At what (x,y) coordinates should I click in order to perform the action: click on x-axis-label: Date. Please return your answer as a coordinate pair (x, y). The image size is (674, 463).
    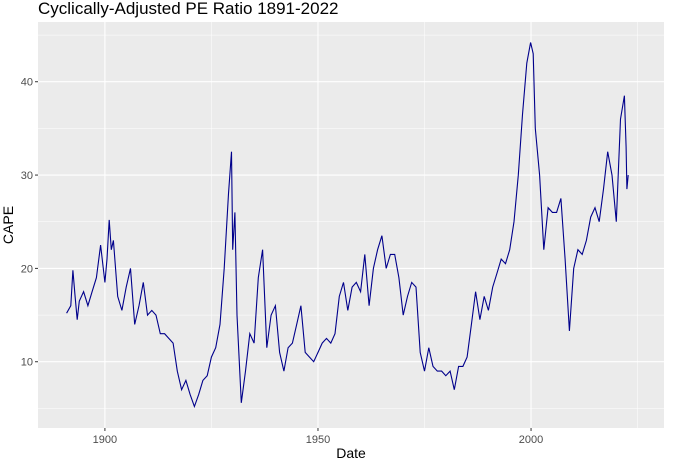
    Looking at the image, I should click on (351, 453).